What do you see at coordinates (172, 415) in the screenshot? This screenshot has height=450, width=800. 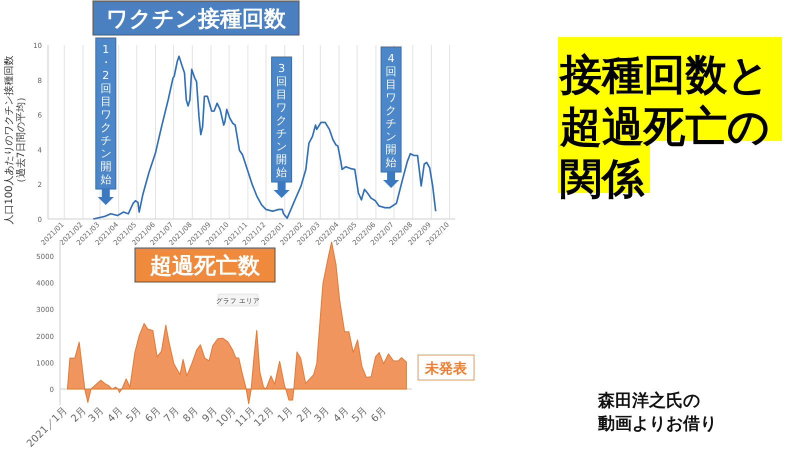 I see `x-tick-label: 7月` at bounding box center [172, 415].